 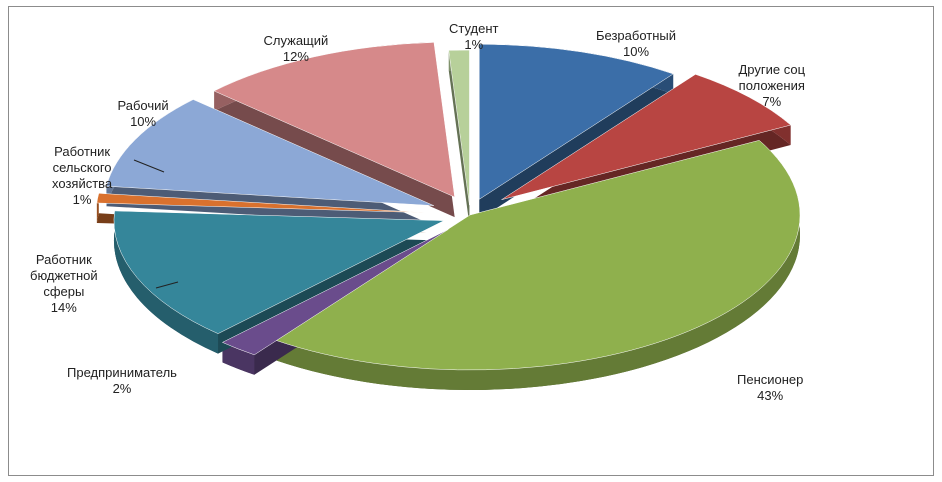 I want to click on data-label-line: положения, so click(x=771, y=85).